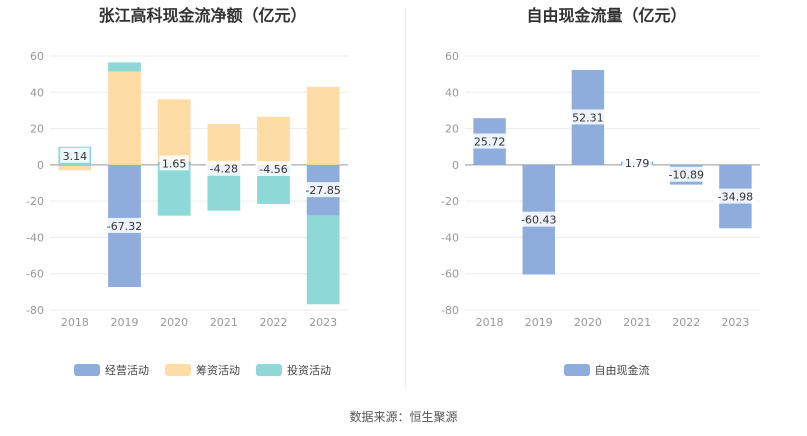 The height and width of the screenshot is (436, 807). What do you see at coordinates (127, 370) in the screenshot?
I see `legend-label: 经营活动` at bounding box center [127, 370].